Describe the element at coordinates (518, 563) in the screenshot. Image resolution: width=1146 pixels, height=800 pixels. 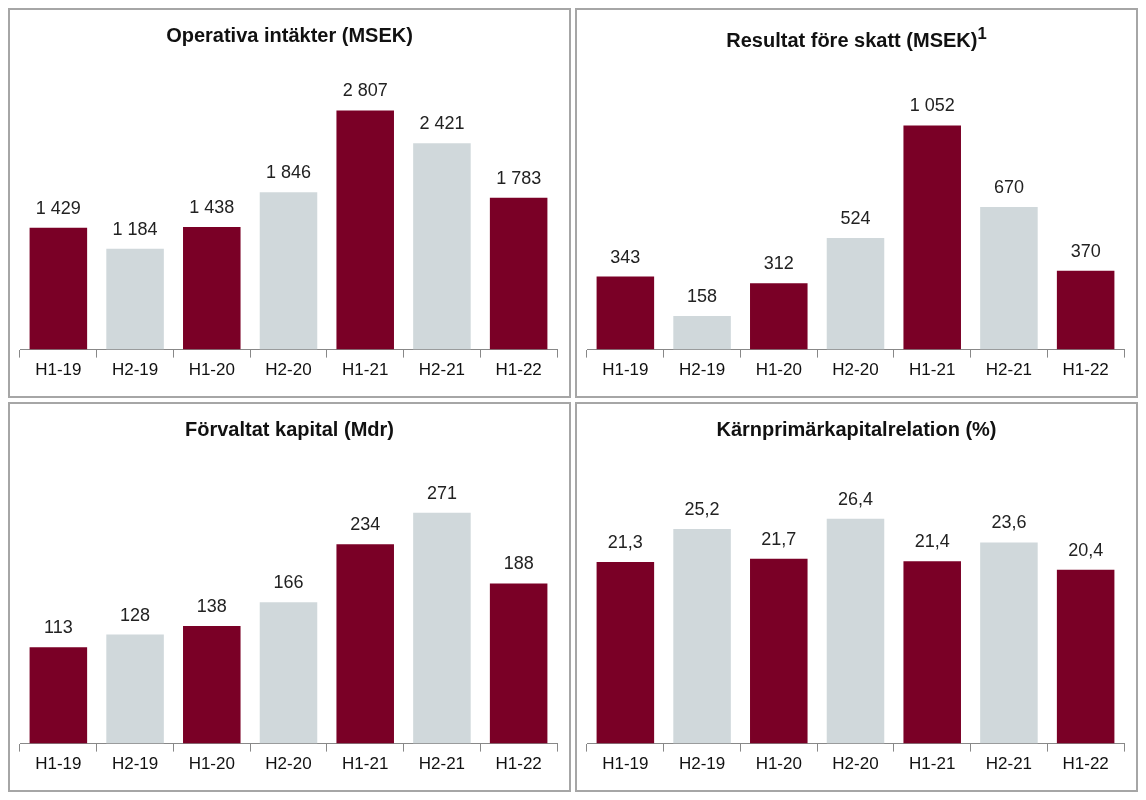
I see `data-label: 188` at that location.